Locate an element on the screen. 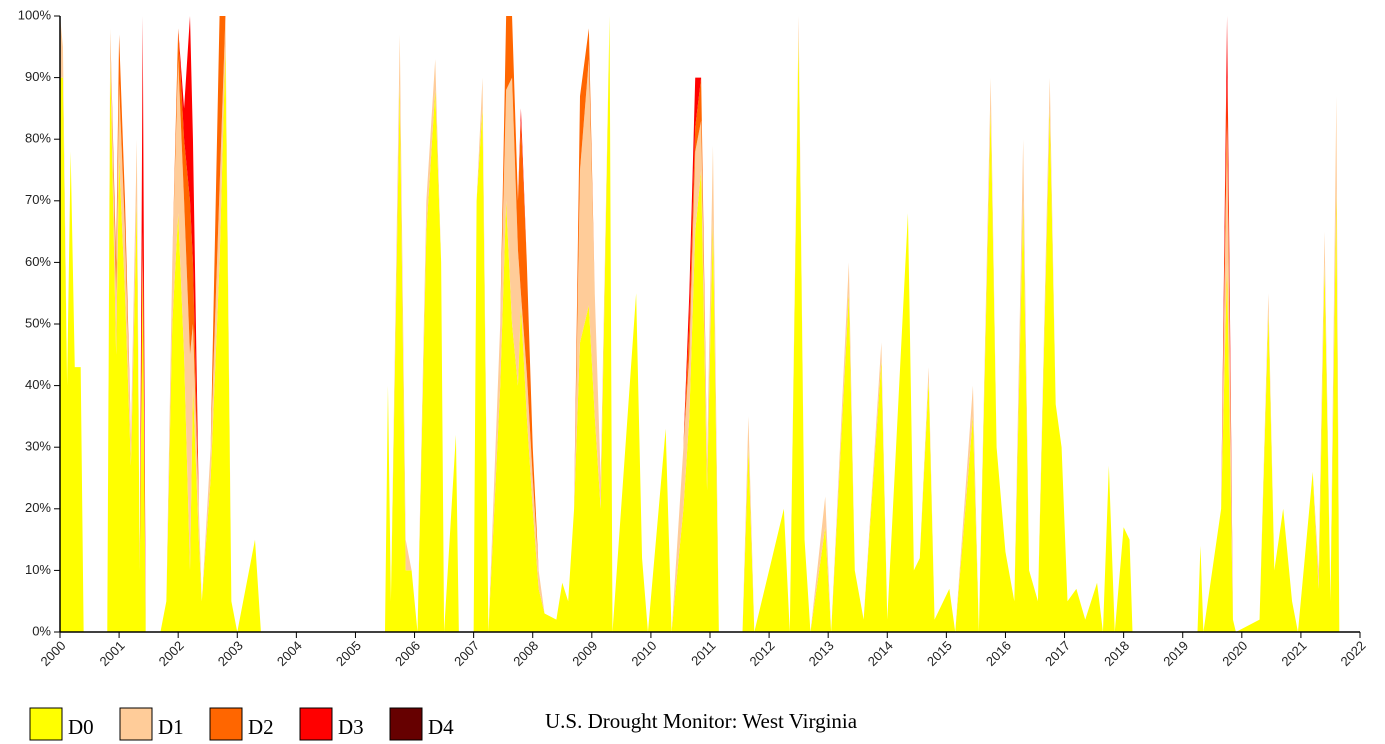 This screenshot has width=1385, height=744. legend-label: D0 is located at coordinates (81, 727).